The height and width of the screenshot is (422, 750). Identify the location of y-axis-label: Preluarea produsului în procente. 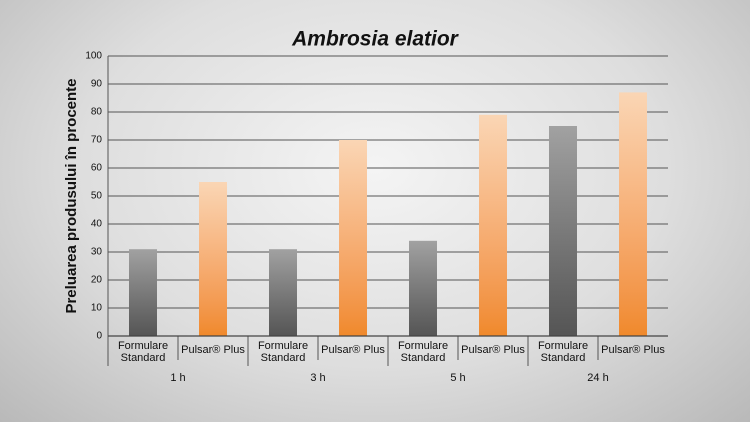
(71, 195).